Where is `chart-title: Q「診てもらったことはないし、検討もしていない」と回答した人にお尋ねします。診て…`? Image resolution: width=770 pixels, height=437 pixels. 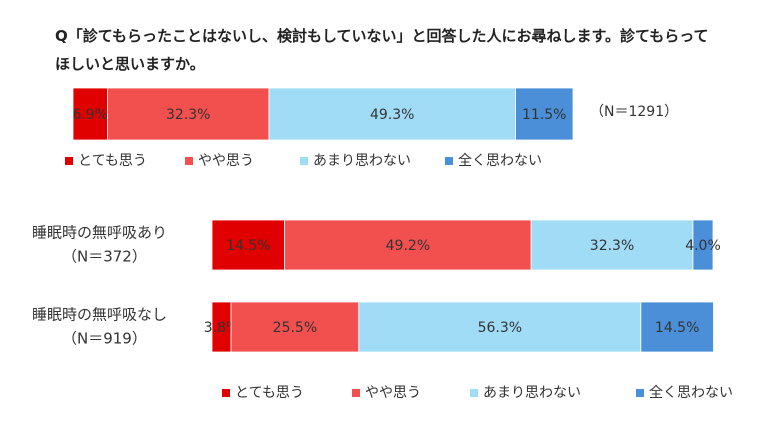
chart-title: Q「診てもらったことはないし、検討もしていない」と回答した人にお尋ねします。診て… is located at coordinates (382, 50).